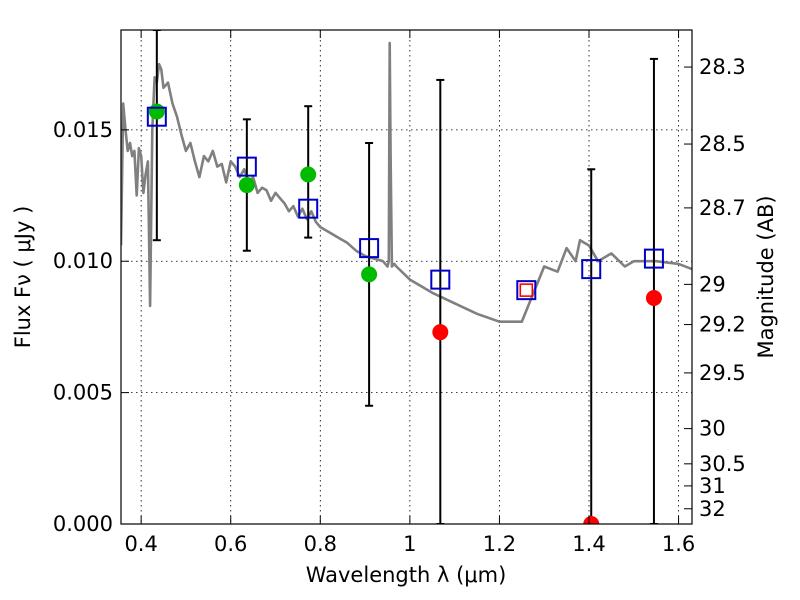  I want to click on mag-tick-label: 32, so click(712, 509).